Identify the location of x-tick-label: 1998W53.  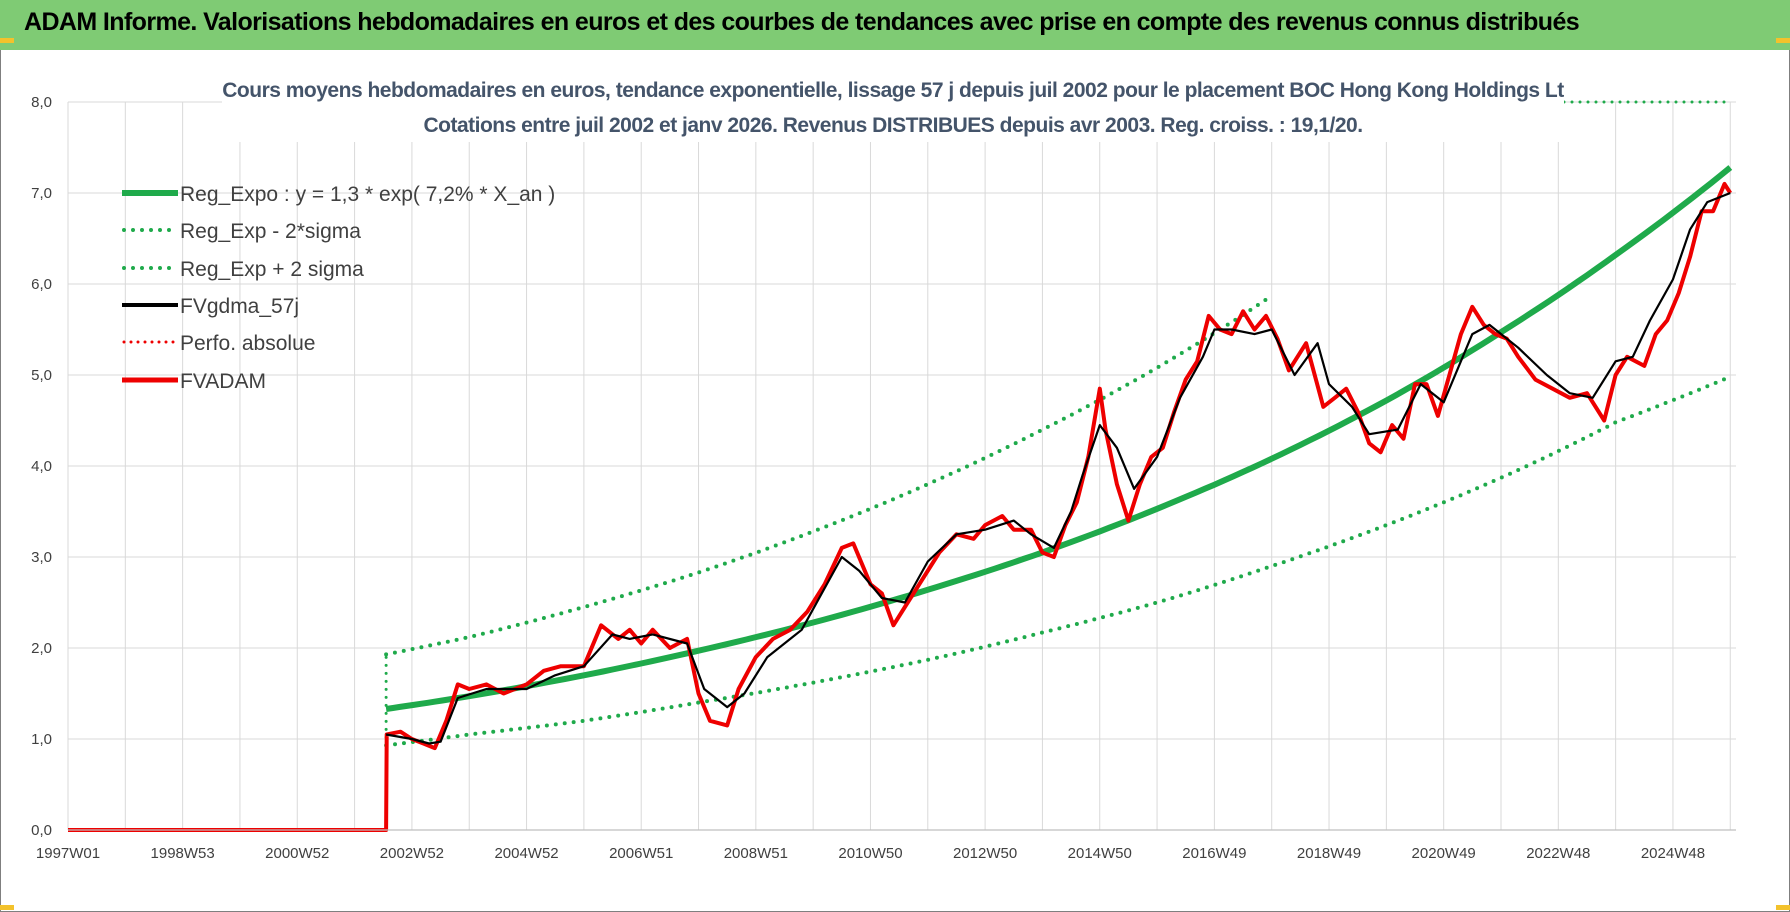
(183, 853).